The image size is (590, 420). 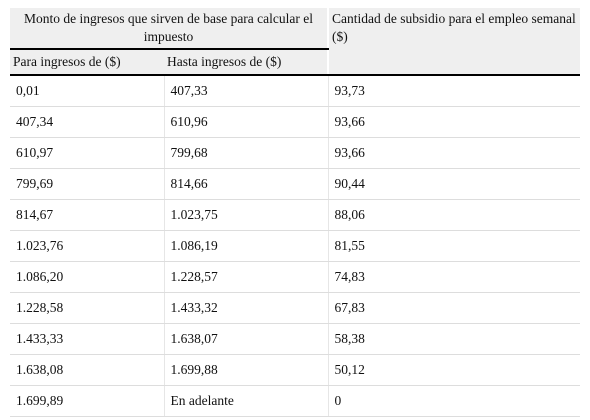 What do you see at coordinates (246, 215) in the screenshot?
I see `table-cell: 1.023,75` at bounding box center [246, 215].